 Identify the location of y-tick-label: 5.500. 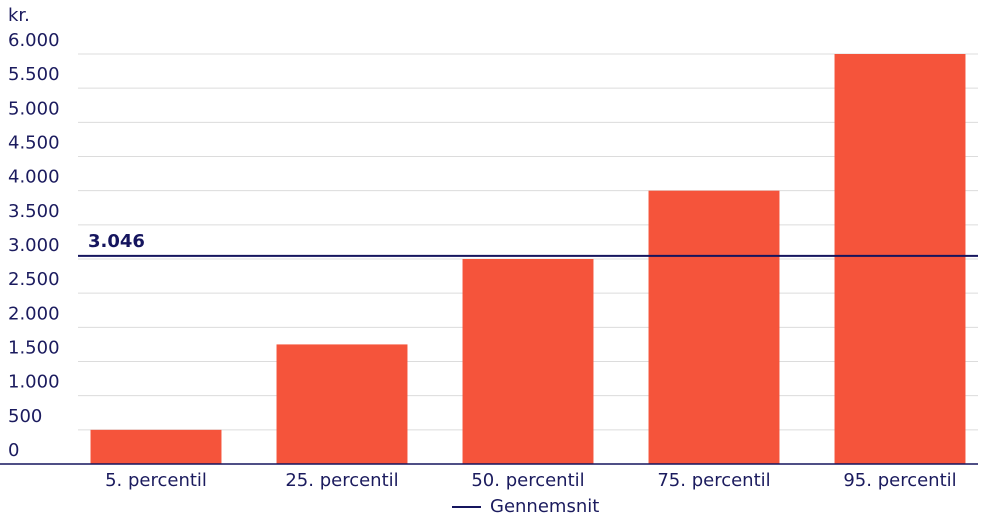
(34, 74).